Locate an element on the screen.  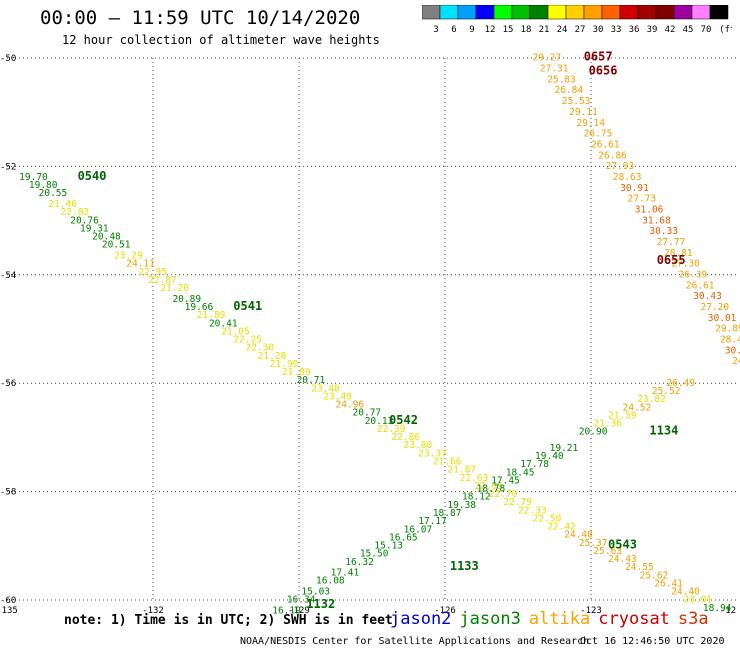
wave-height-label: 16.32 is located at coordinates (359, 562).